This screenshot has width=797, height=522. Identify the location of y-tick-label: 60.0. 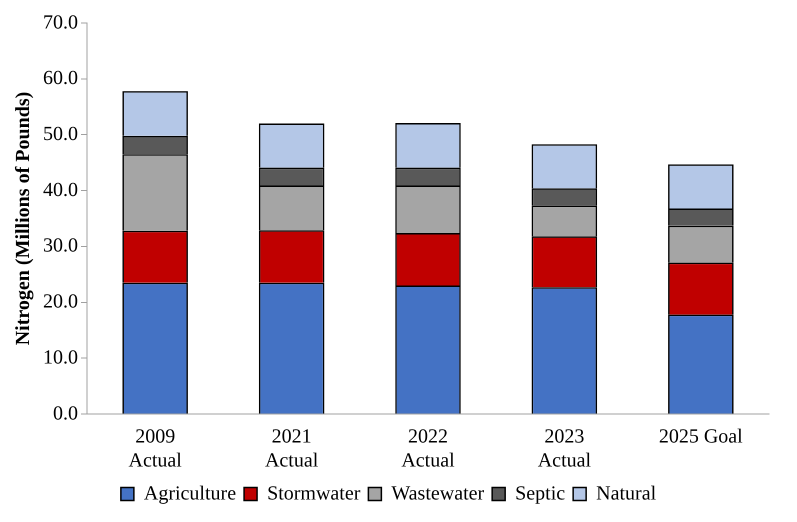
(60, 78).